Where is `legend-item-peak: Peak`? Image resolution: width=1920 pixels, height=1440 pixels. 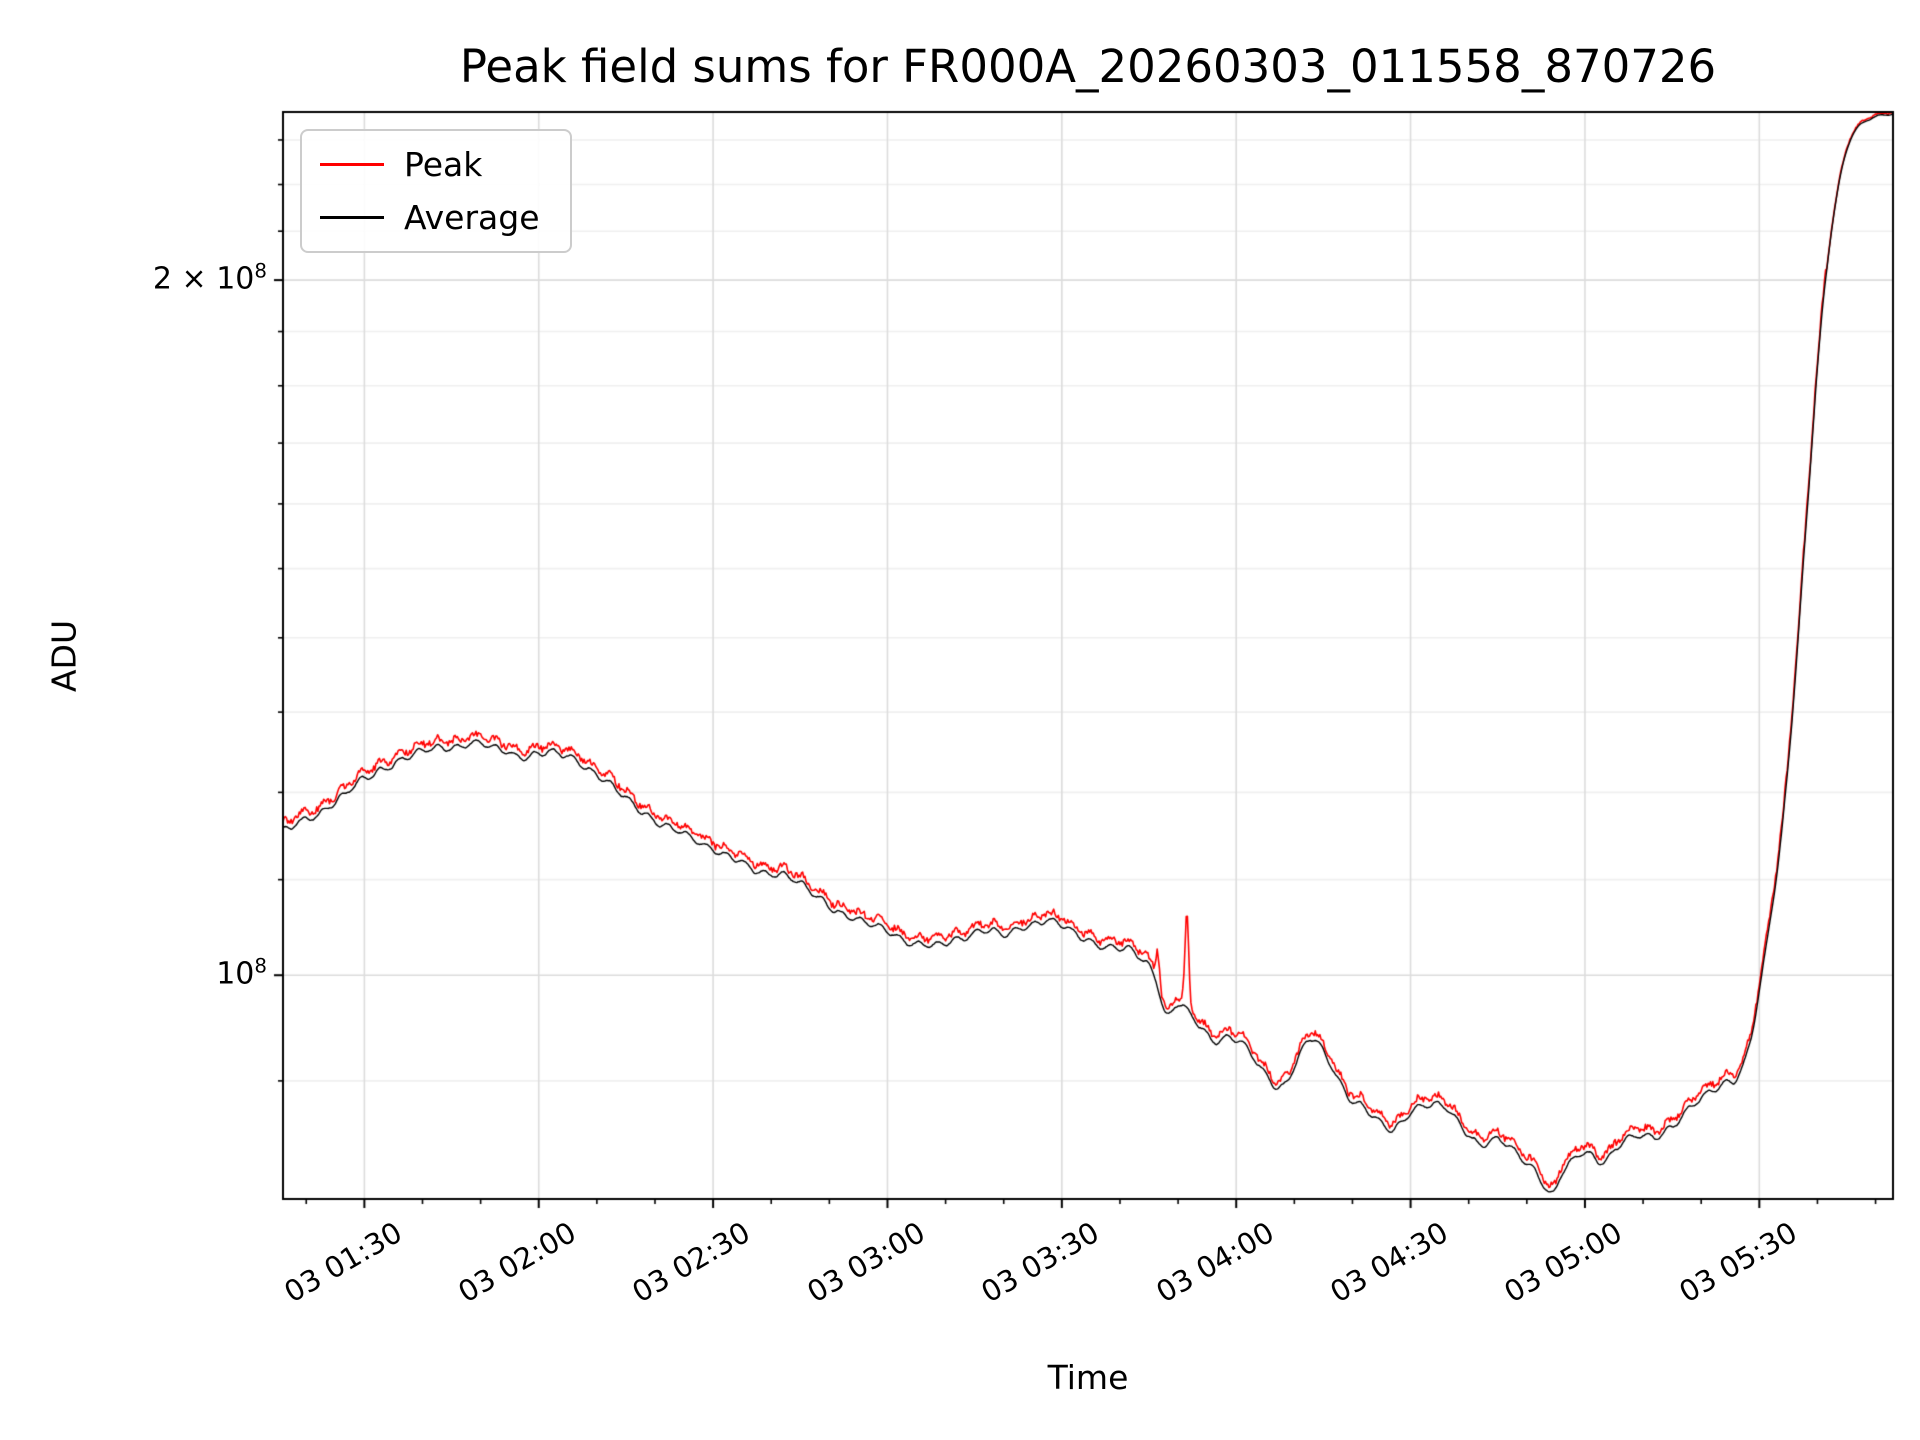
legend-item-peak: Peak is located at coordinates (430, 164).